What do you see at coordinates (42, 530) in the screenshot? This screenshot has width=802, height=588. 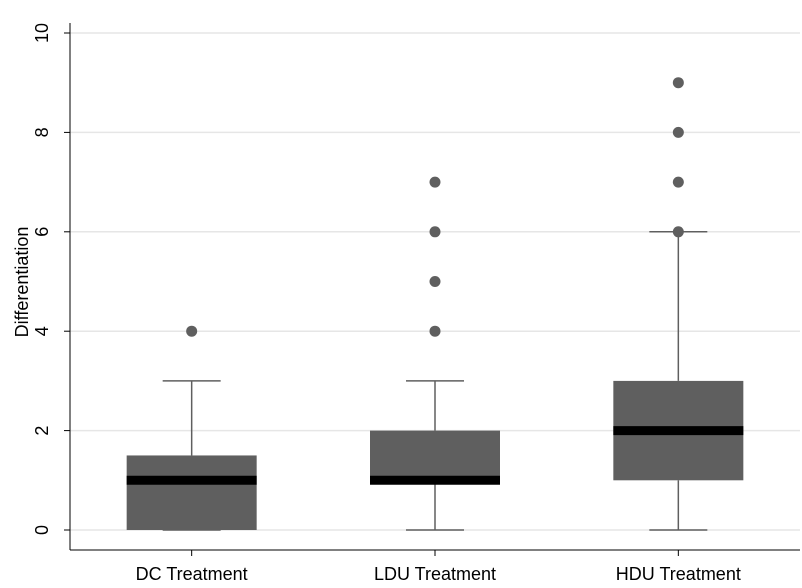 I see `y-tick-label: 0` at bounding box center [42, 530].